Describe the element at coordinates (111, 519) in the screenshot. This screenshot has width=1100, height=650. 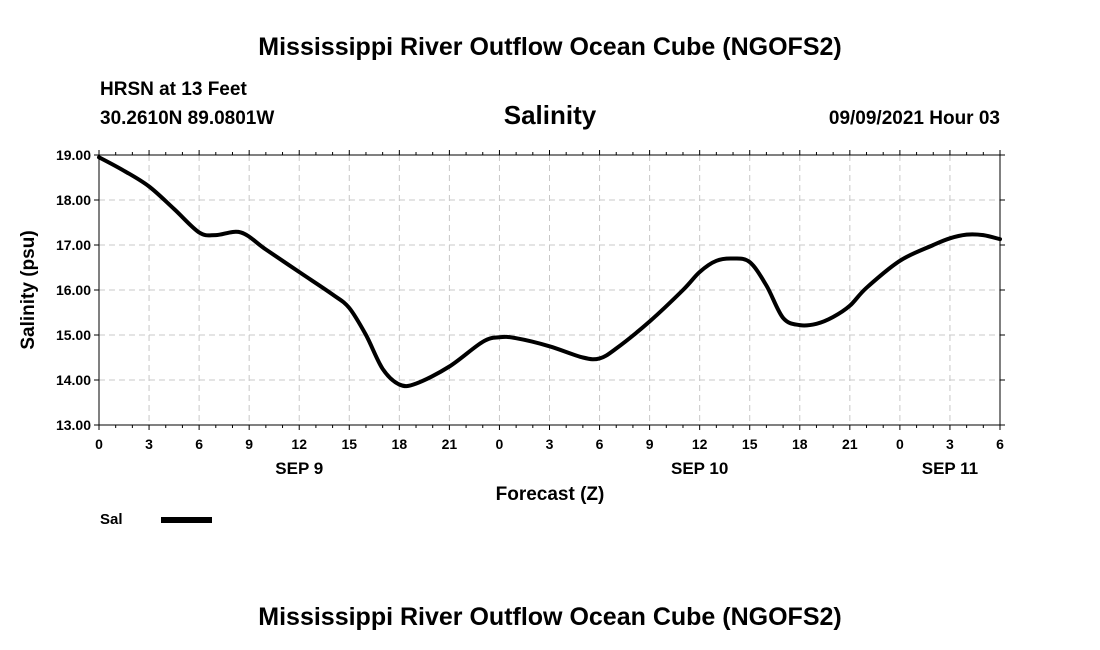
I see `legend-label: Sal` at that location.